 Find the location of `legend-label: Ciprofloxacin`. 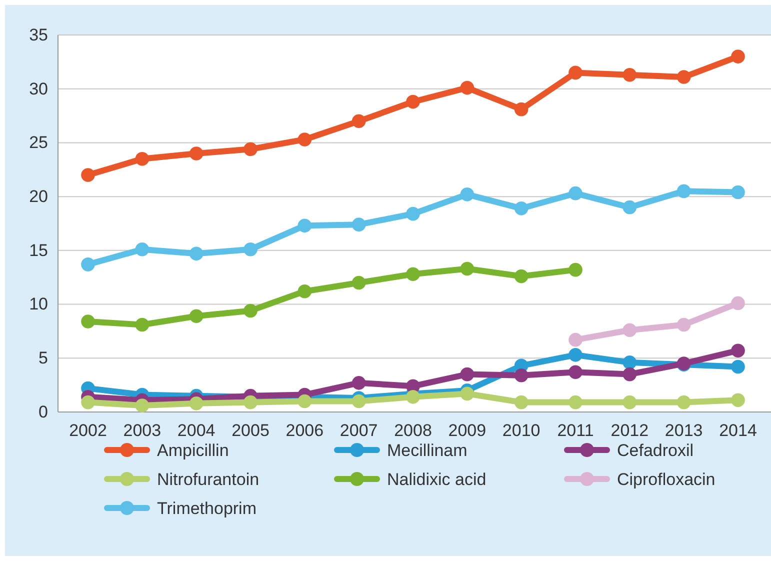

legend-label: Ciprofloxacin is located at coordinates (666, 479).